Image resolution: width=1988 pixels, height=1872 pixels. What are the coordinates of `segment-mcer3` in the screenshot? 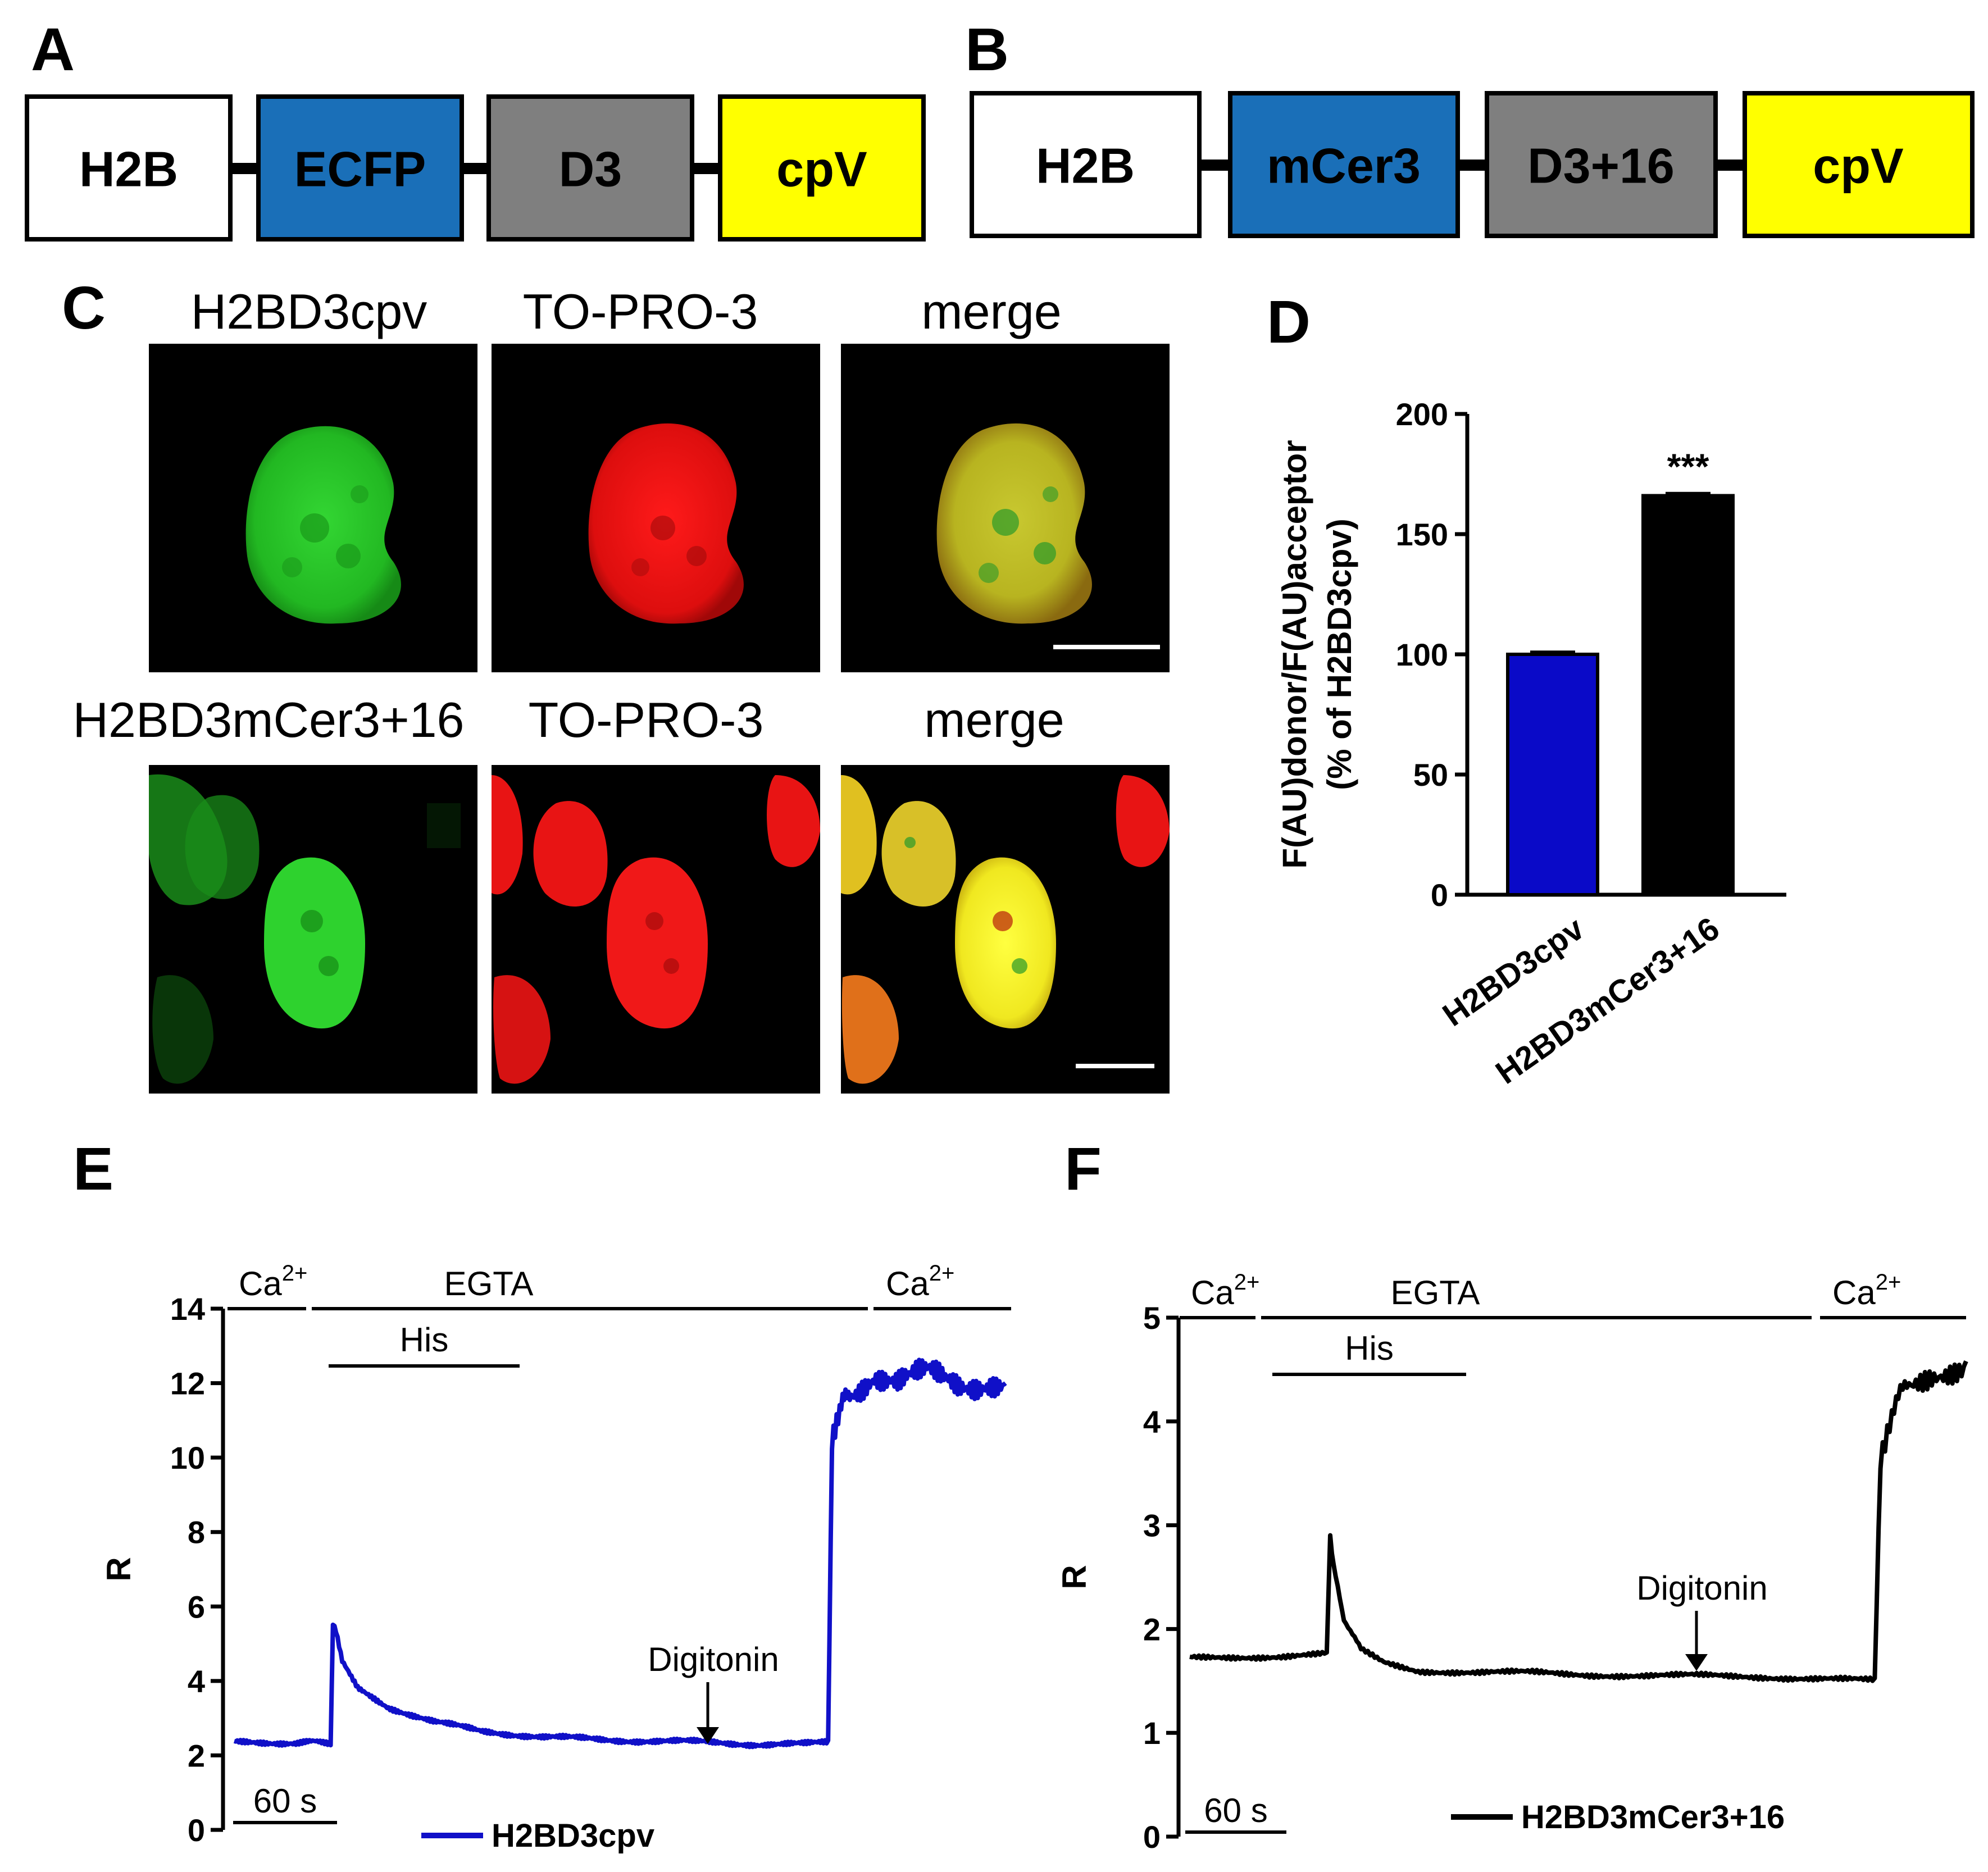 It's located at (1344, 164).